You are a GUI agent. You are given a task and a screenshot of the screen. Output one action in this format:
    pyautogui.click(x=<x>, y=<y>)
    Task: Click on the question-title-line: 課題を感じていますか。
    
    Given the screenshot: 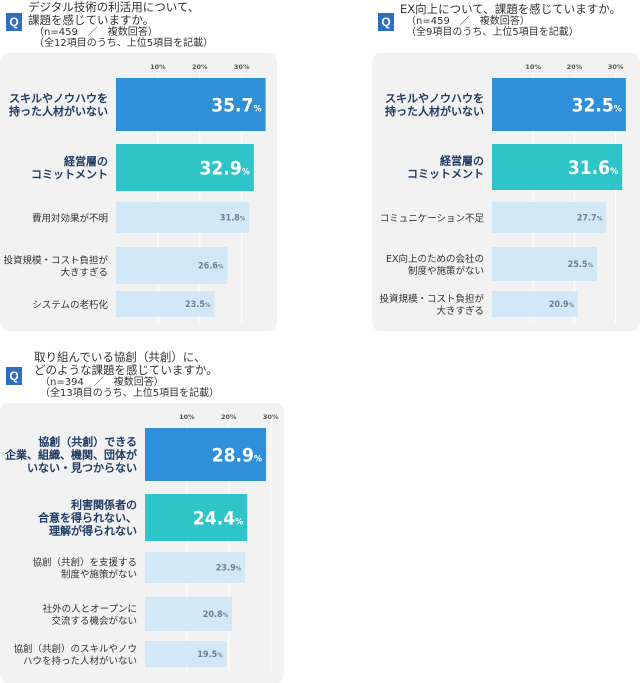 What is the action you would take?
    pyautogui.click(x=91, y=20)
    